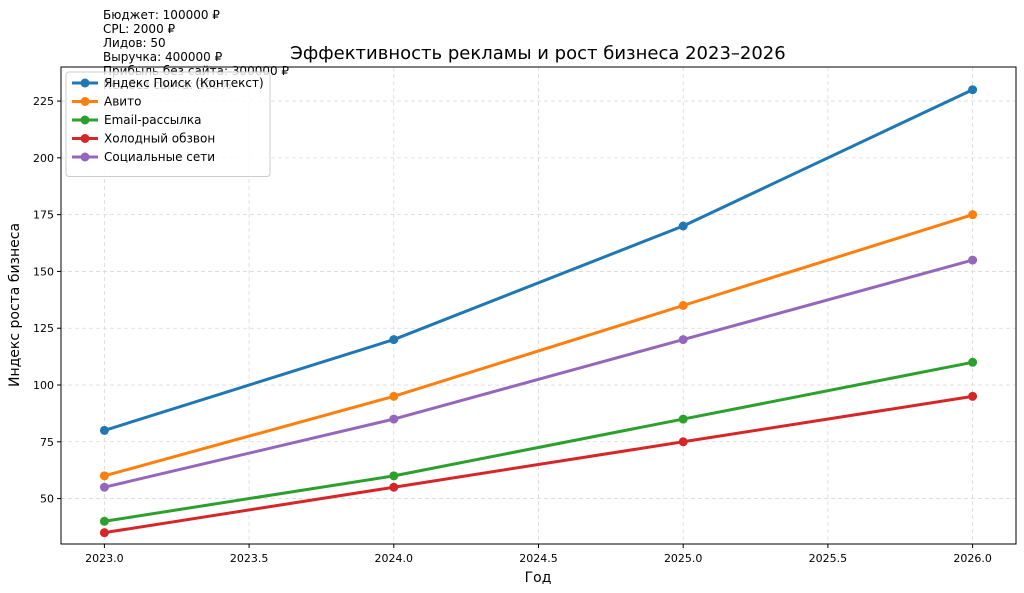 Image resolution: width=1024 pixels, height=593 pixels. What do you see at coordinates (47, 300) in the screenshot?
I see `y-axis-ticks: 50 75 100 125 150 175 200 225` at bounding box center [47, 300].